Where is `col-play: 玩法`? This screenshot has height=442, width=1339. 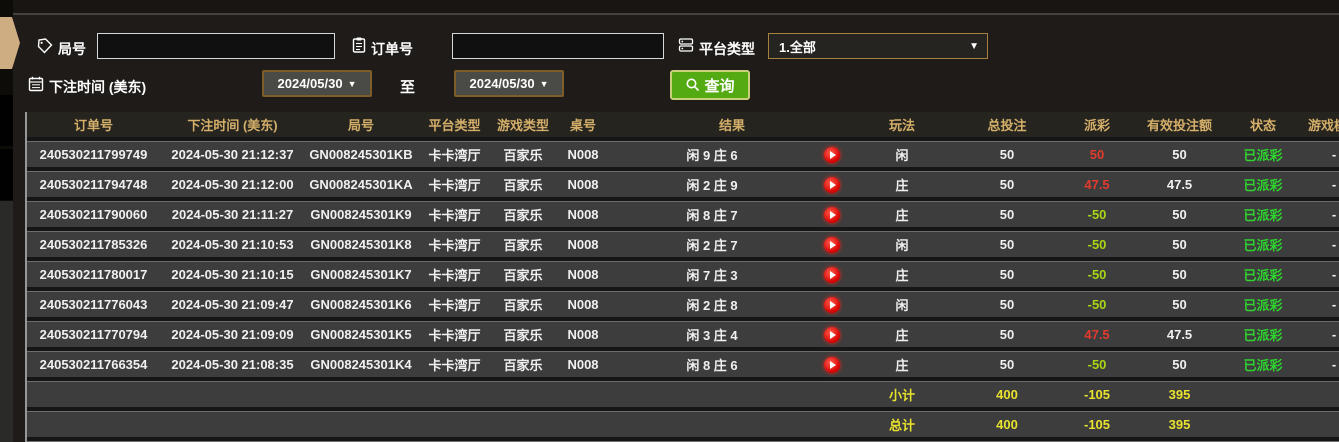 col-play: 玩法 is located at coordinates (902, 124).